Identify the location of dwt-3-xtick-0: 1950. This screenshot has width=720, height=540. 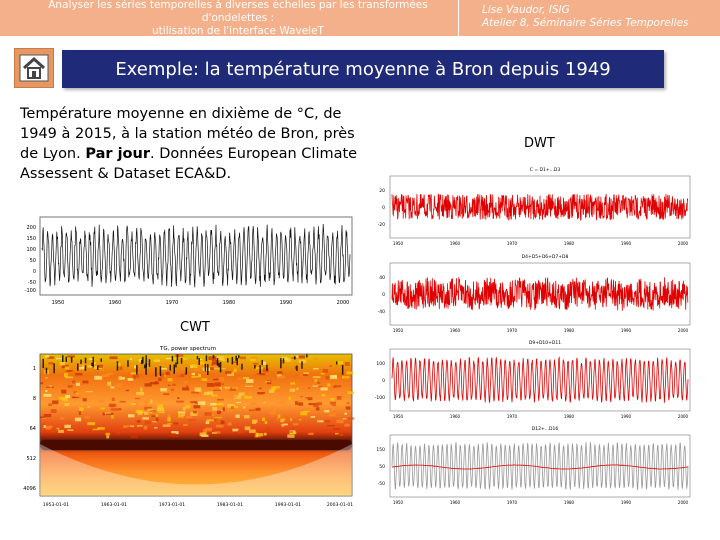
(398, 416).